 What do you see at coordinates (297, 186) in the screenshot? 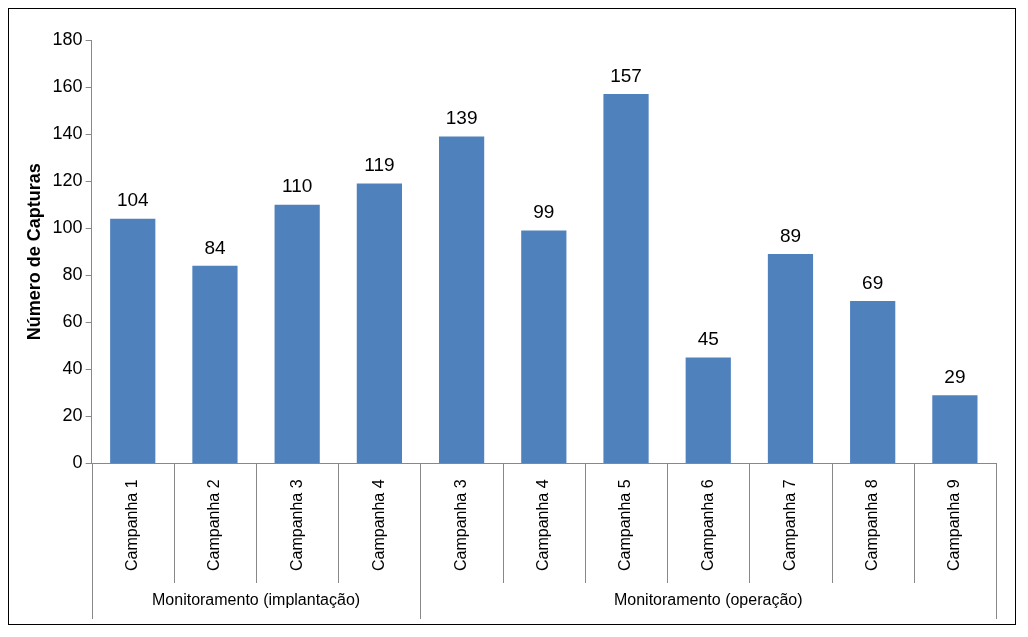
I see `data-label: 110` at bounding box center [297, 186].